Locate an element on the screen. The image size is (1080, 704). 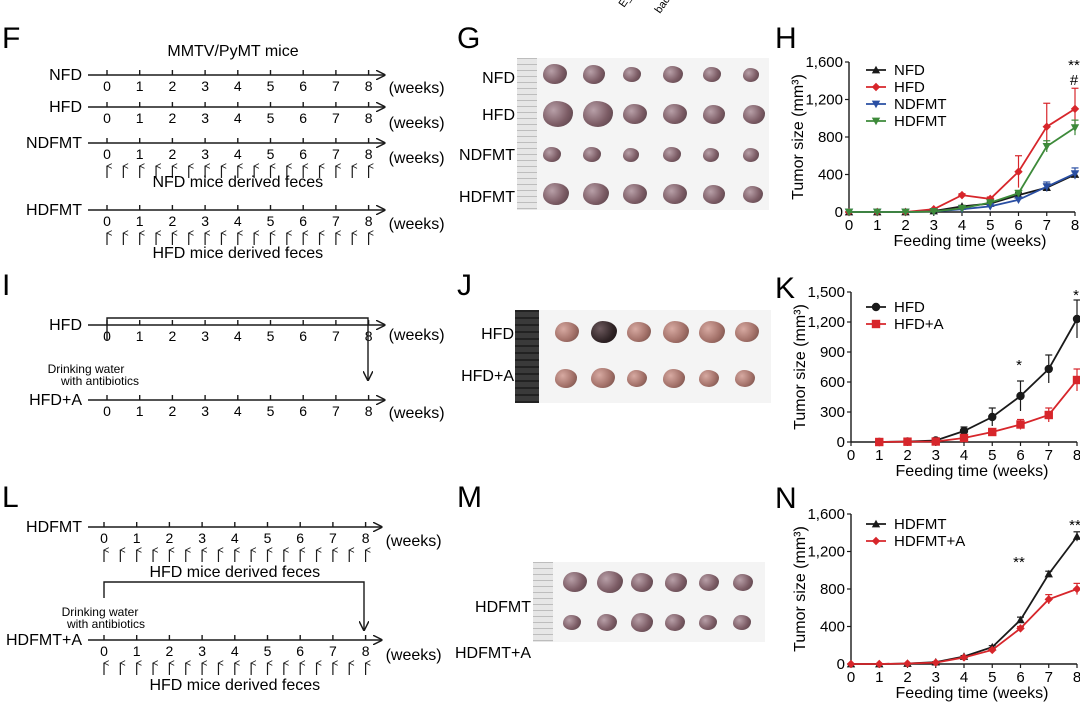
photo-row-label: NDFMT is located at coordinates (487, 155).